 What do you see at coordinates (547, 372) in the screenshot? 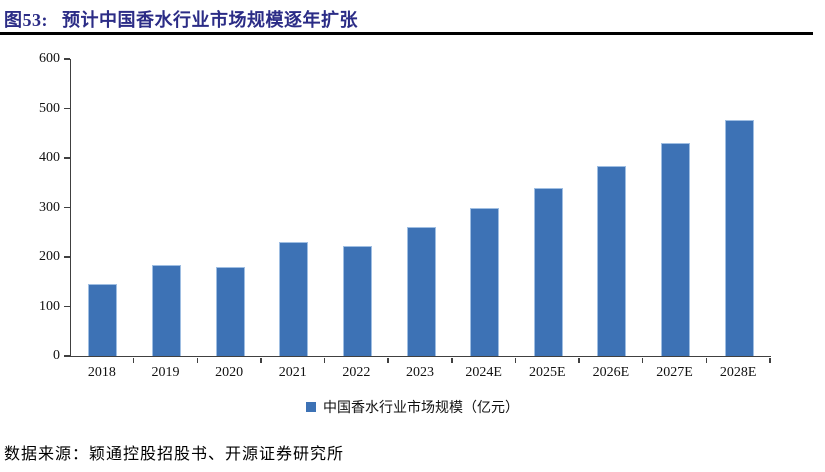
I see `x-axis-tick-label: 2025E` at bounding box center [547, 372].